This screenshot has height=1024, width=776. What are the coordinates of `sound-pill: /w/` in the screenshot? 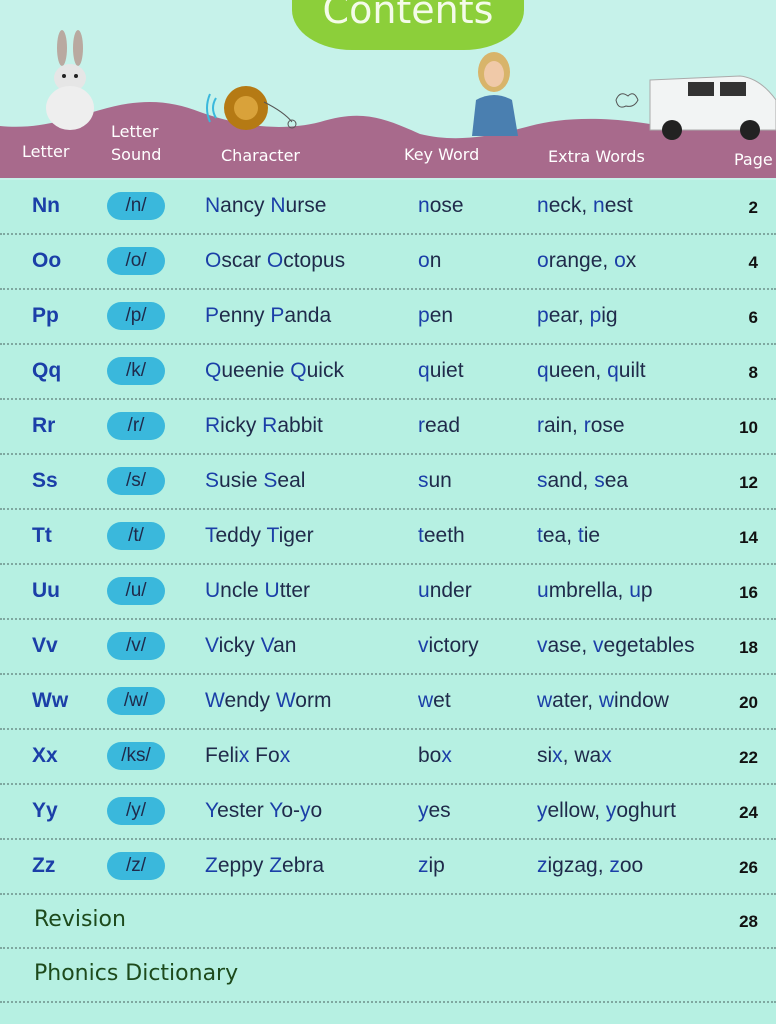 It's located at (136, 701).